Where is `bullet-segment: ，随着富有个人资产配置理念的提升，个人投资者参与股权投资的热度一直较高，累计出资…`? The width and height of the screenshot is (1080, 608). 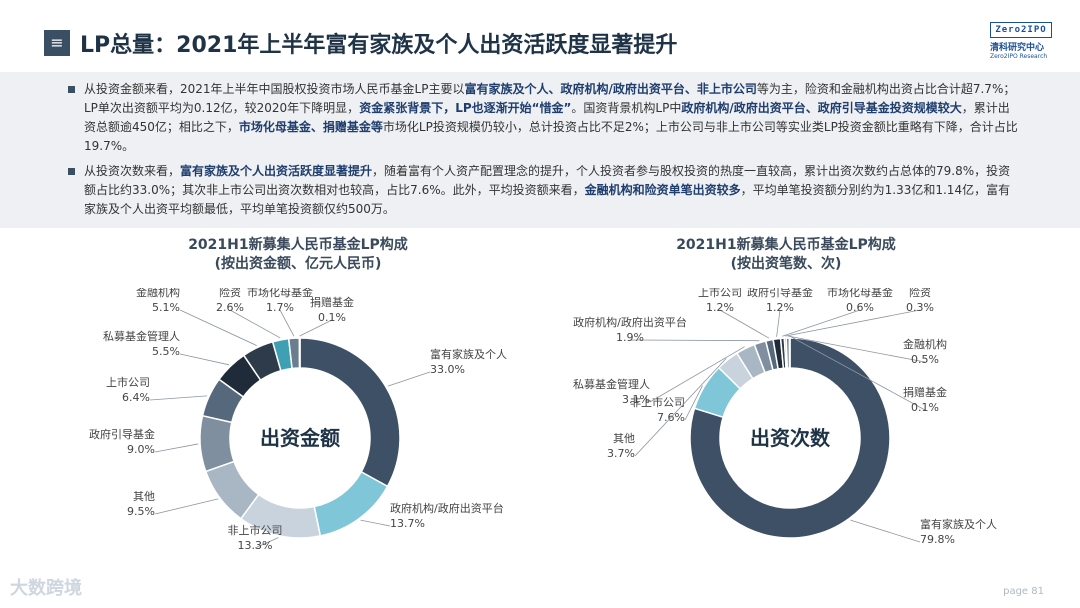 bullet-segment: ，随着富有个人资产配置理念的提升，个人投资者参与股权投资的热度一直较高，累计出资… is located at coordinates (547, 180).